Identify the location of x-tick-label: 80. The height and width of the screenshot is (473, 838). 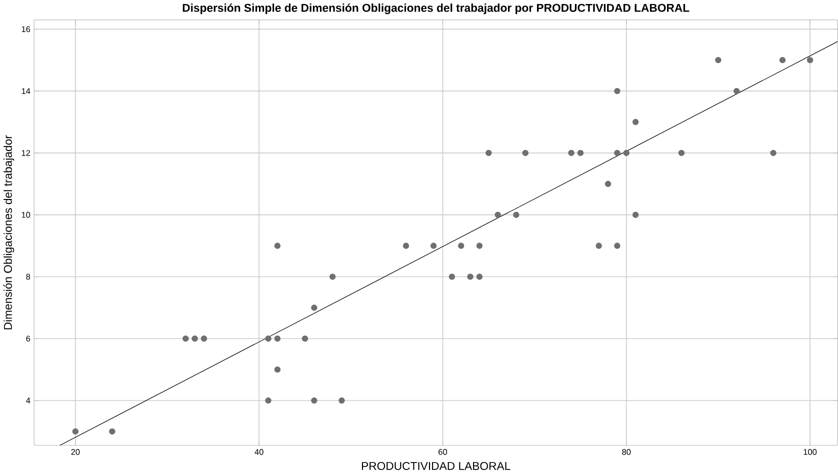
(626, 451).